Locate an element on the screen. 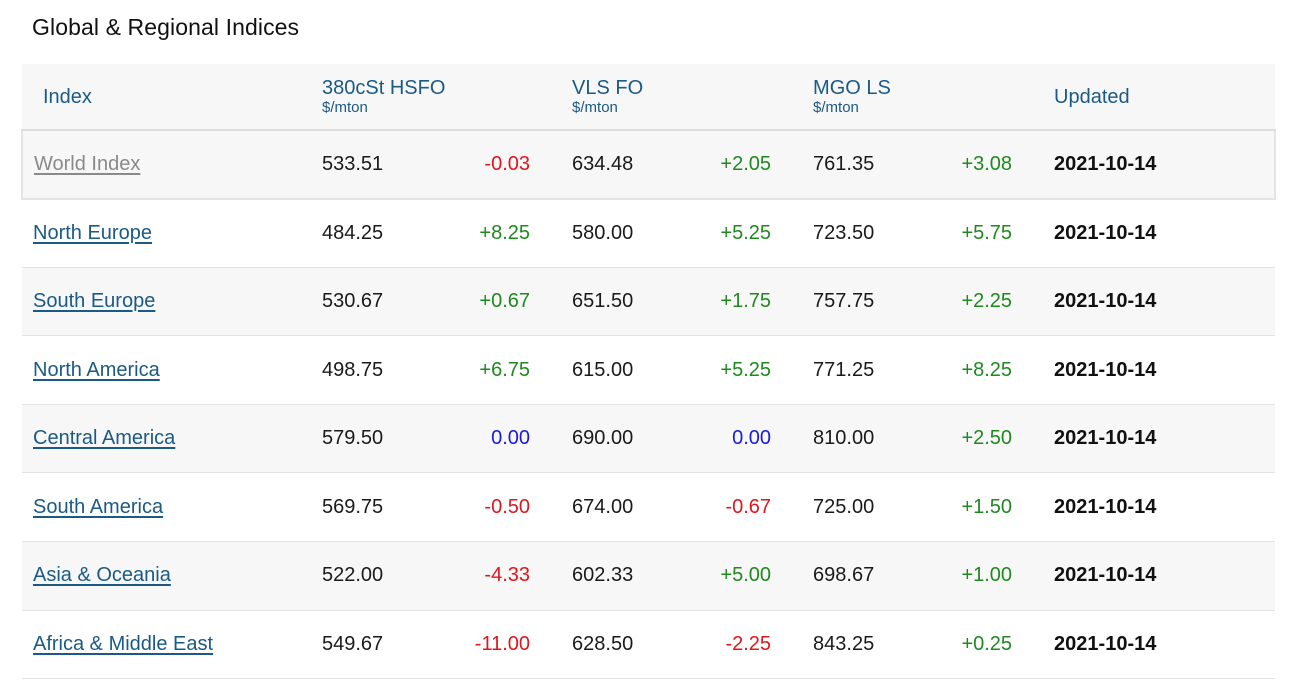 The image size is (1293, 695). mgo-price: 771.25 is located at coordinates (844, 369).